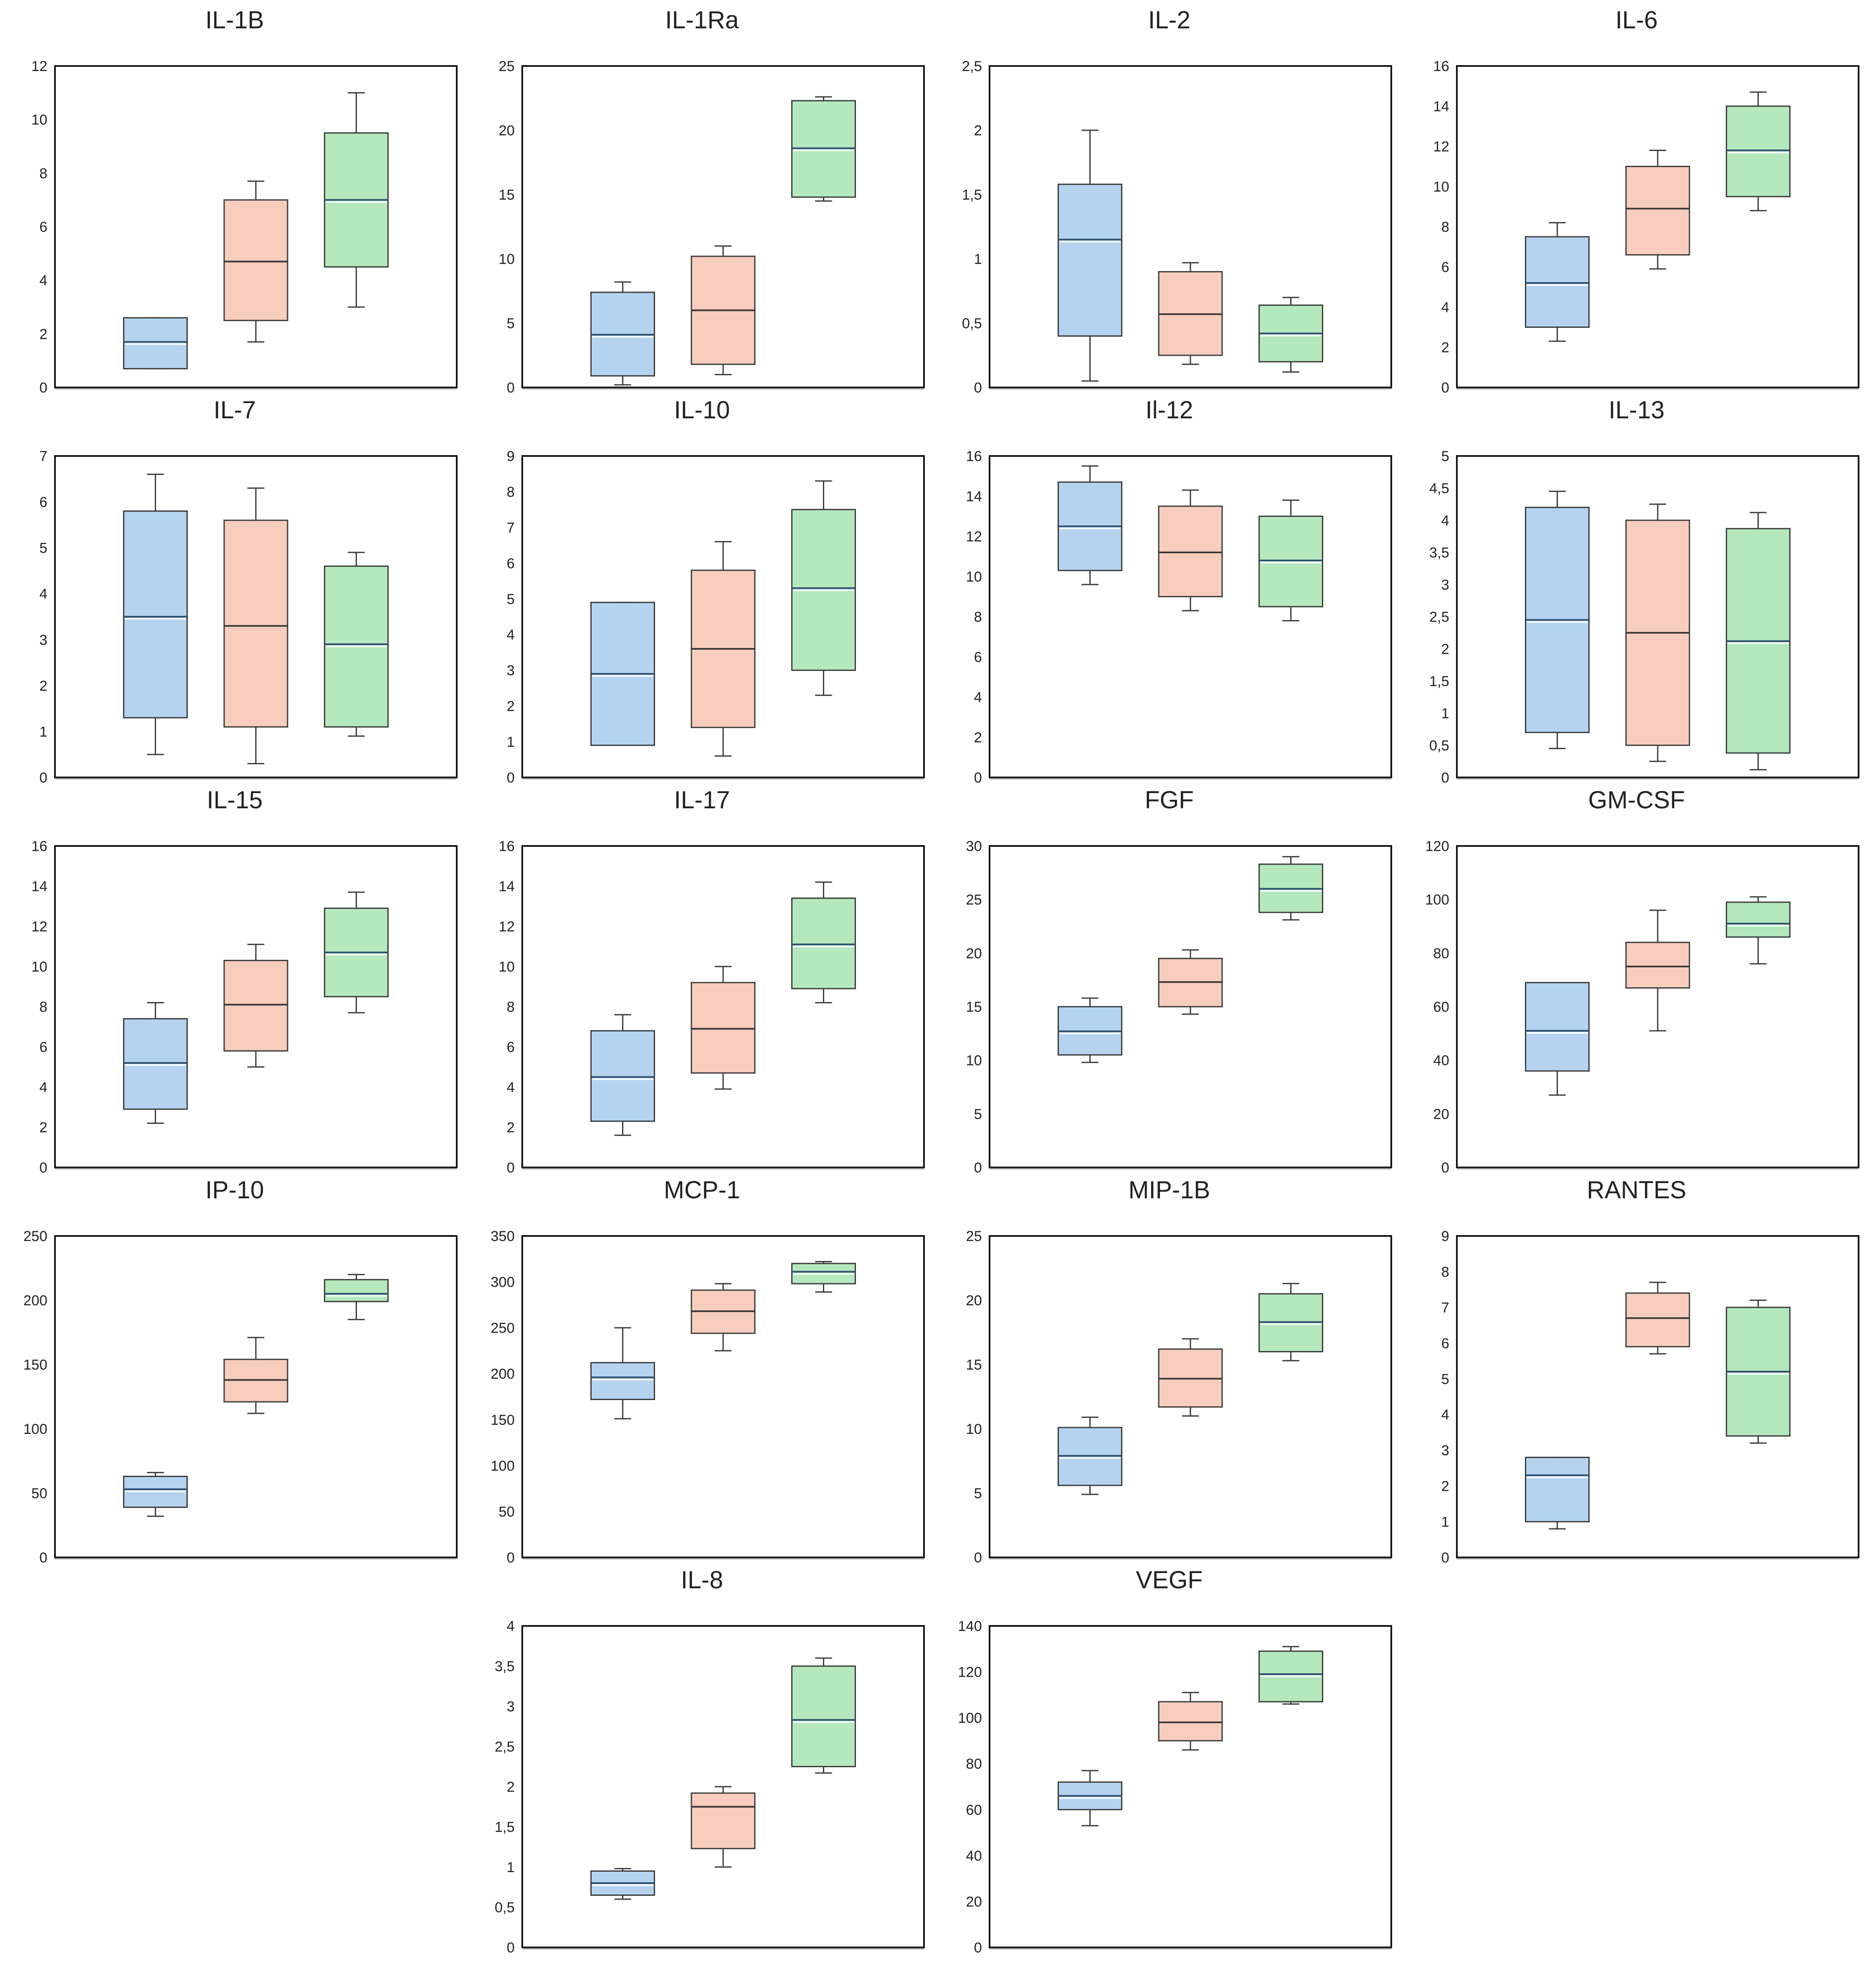 The width and height of the screenshot is (1870, 1988). I want to click on chart-panel-fgf: FGF 0 5 10 15 20 25 30, so click(1169, 978).